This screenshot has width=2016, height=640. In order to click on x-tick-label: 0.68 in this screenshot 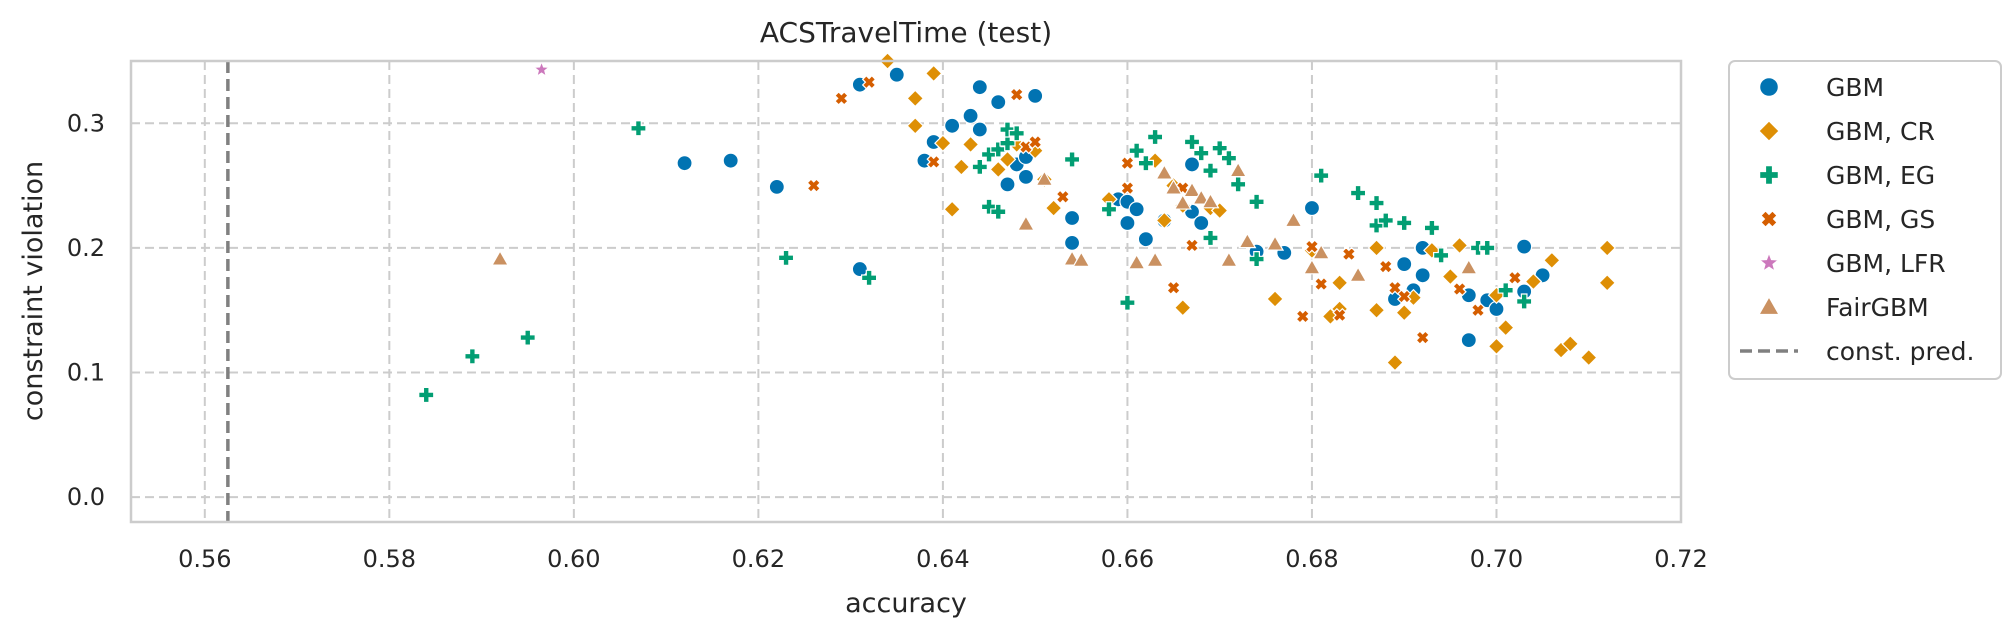, I will do `click(1311, 559)`.